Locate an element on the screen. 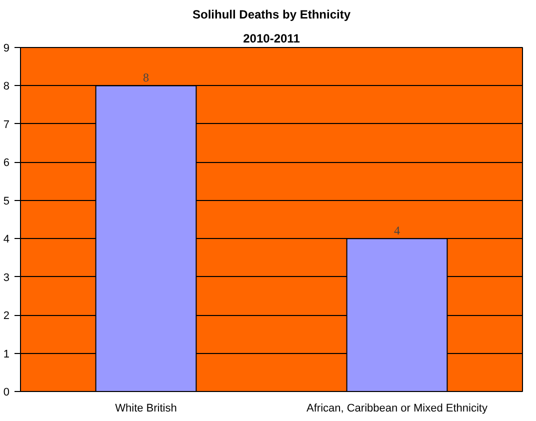  chart-title: Solihull Deaths by Ethnicity is located at coordinates (271, 15).